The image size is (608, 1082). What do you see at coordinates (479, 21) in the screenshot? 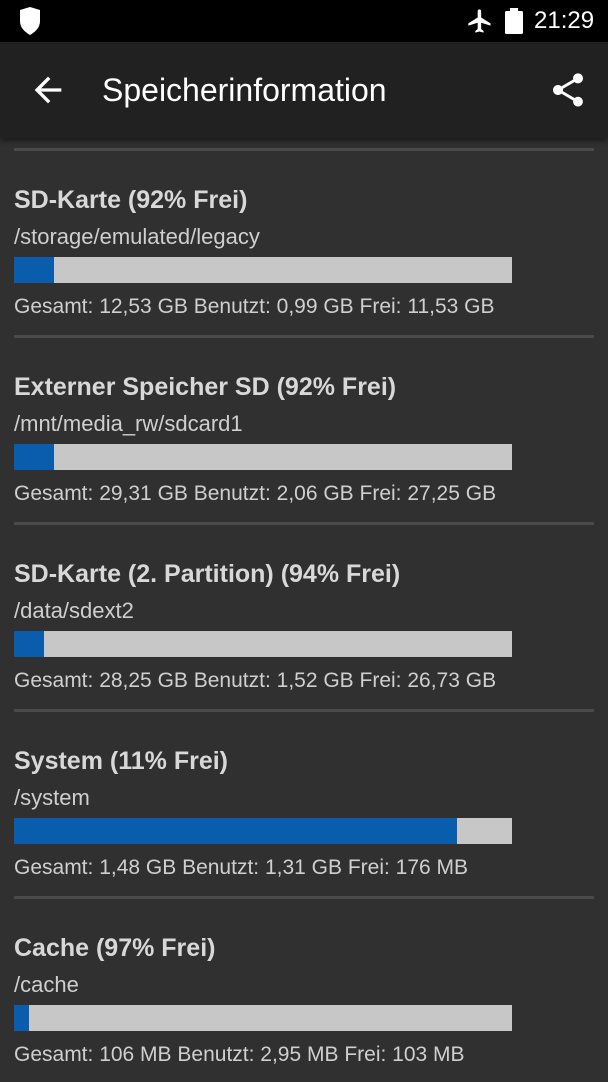
I see `airplane-mode-icon` at bounding box center [479, 21].